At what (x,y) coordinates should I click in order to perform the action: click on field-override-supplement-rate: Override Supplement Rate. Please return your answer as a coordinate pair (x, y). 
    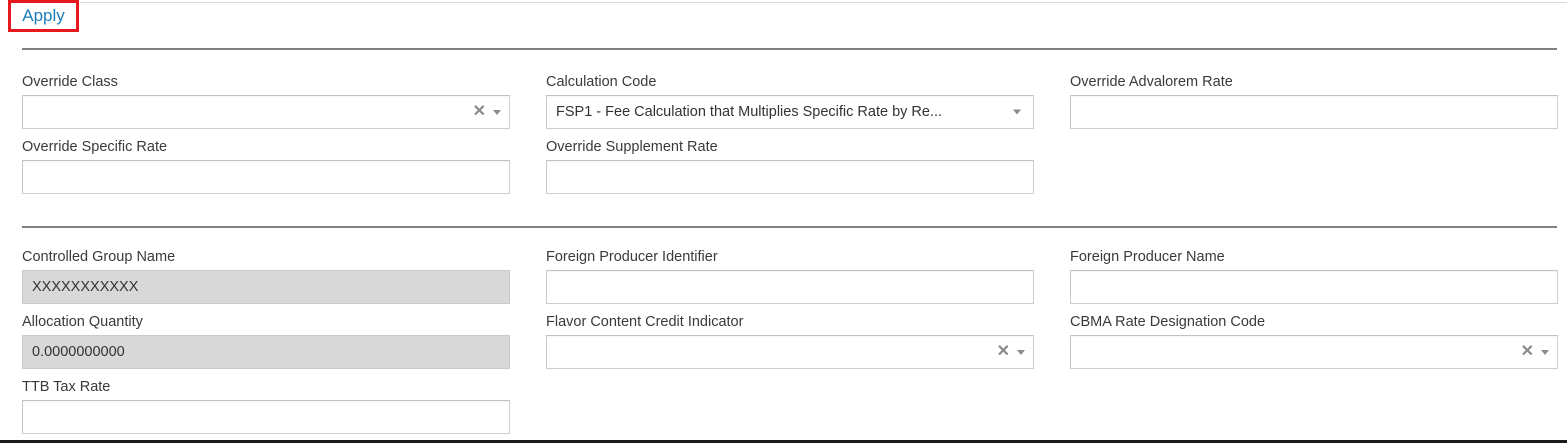
    Looking at the image, I should click on (790, 165).